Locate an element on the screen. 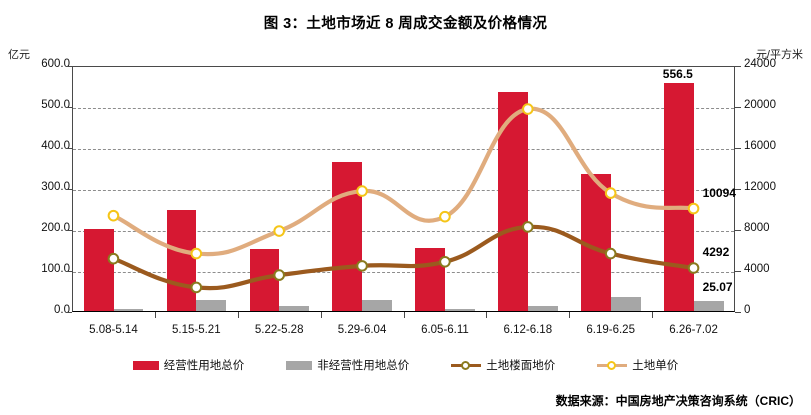 This screenshot has height=415, width=811. chart-title: 图 3：土地市场近 8 周成交金额及价格情况 is located at coordinates (405, 24).